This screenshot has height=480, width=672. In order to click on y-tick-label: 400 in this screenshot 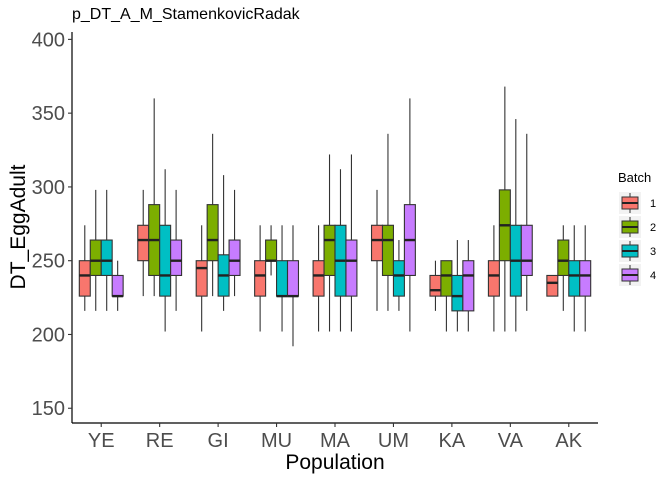, I will do `click(48, 40)`.